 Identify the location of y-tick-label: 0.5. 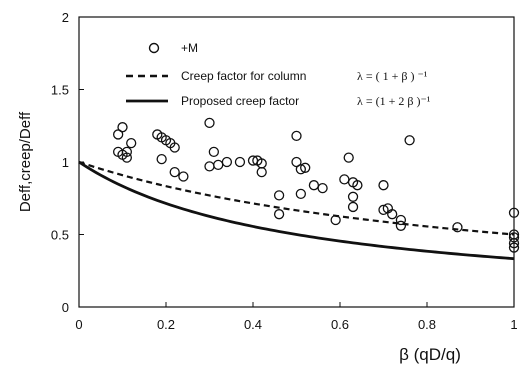
(60, 235).